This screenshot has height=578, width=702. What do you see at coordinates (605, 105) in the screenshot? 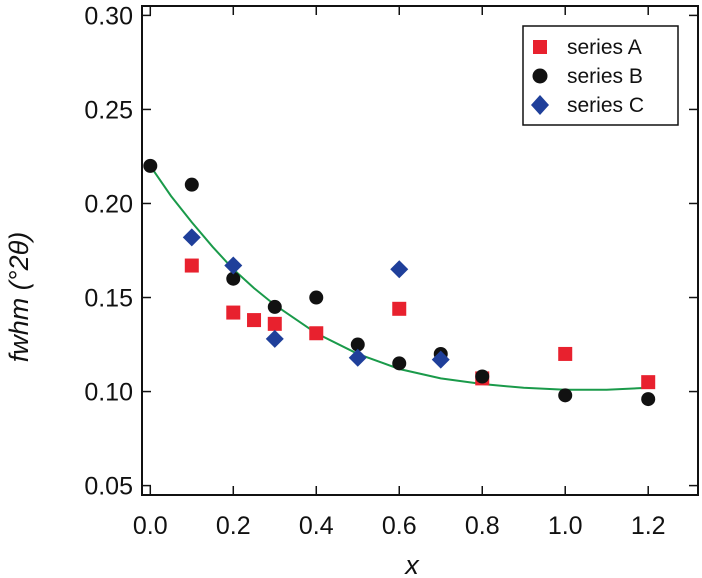
I see `legend-label-series-c: series C` at bounding box center [605, 105].